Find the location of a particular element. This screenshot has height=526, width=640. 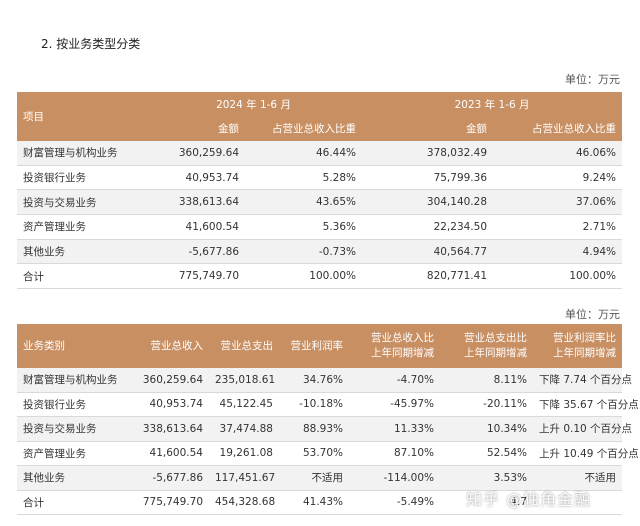

table-cell: 52.54% is located at coordinates (486, 453).